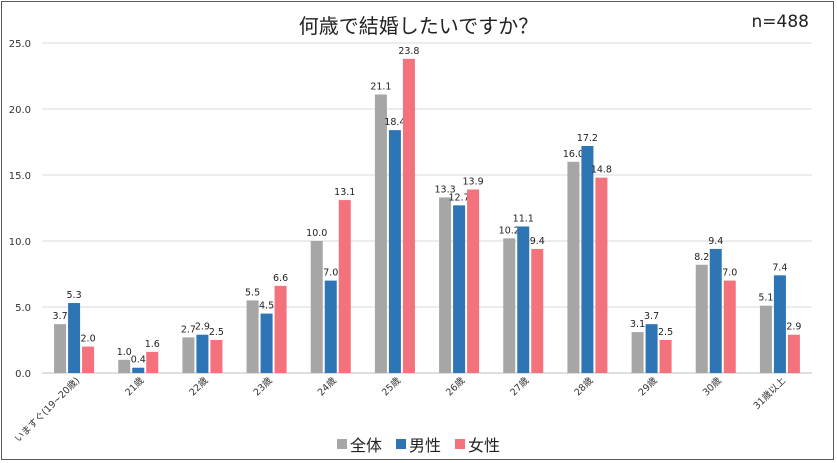 The image size is (837, 463). What do you see at coordinates (584, 386) in the screenshot?
I see `x-tick-label: 28歳` at bounding box center [584, 386].